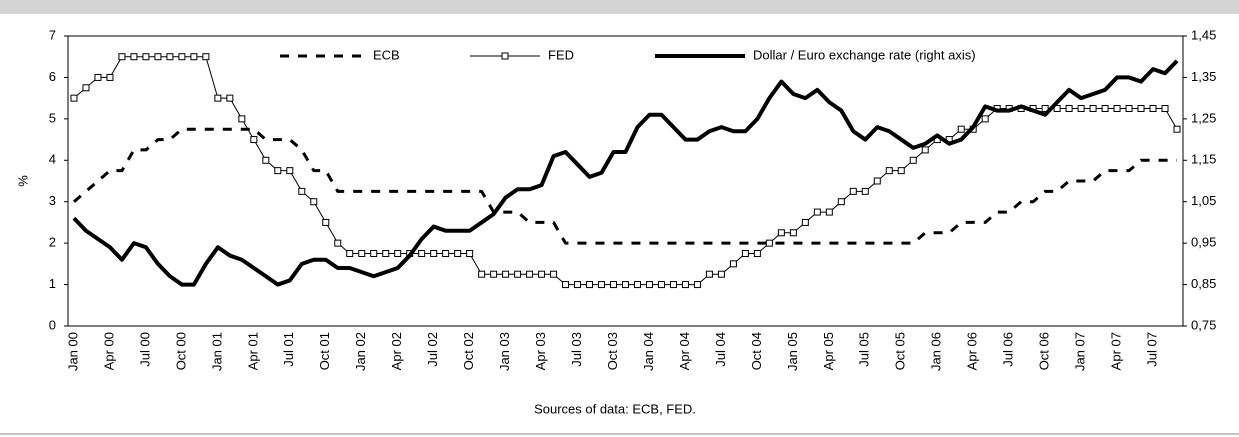 This screenshot has height=437, width=1239. I want to click on x-tick-label: Jul 02, so click(432, 349).